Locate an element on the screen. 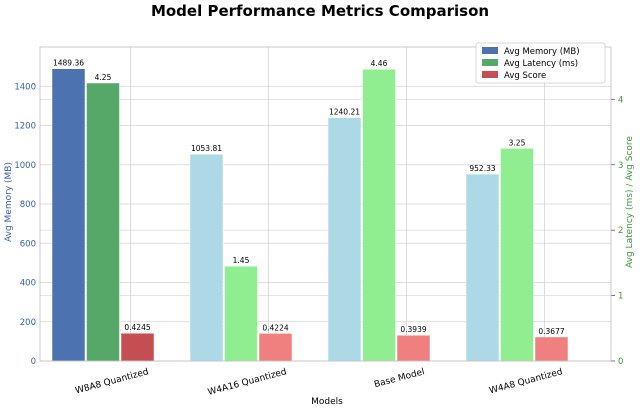 This screenshot has width=640, height=411. legend-label: Avg Latency (ms) is located at coordinates (541, 64).